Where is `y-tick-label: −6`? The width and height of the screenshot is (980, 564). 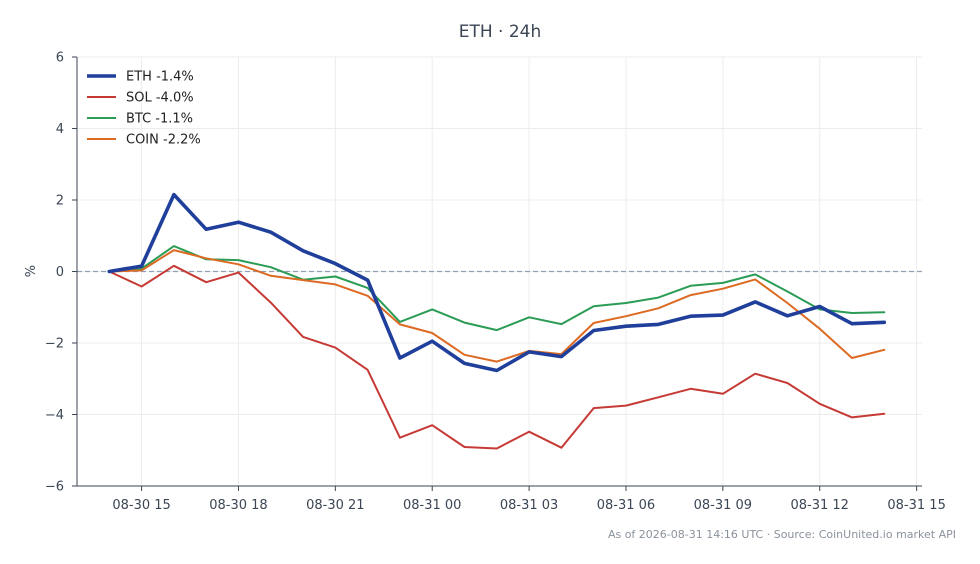 y-tick-label: −6 is located at coordinates (54, 487).